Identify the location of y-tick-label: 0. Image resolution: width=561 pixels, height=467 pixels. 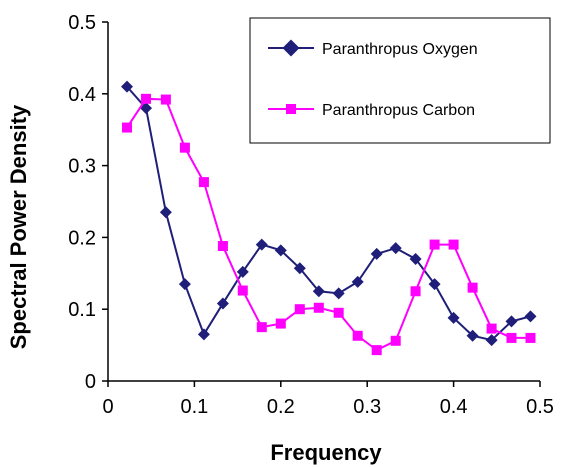
(90, 382).